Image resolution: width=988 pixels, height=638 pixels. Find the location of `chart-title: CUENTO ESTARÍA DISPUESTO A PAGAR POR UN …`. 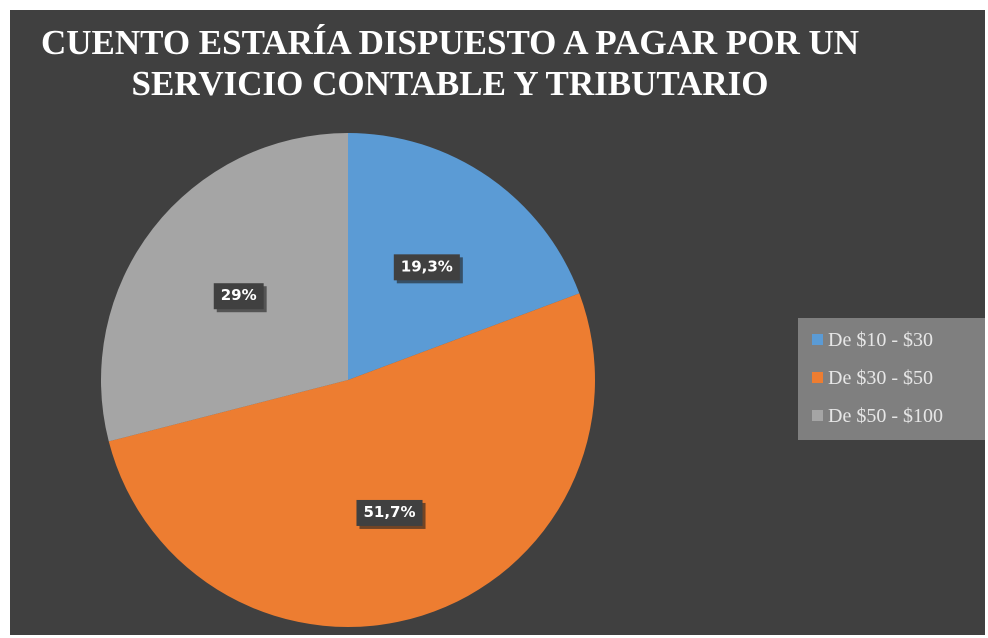

chart-title: CUENTO ESTARÍA DISPUESTO A PAGAR POR UN … is located at coordinates (450, 63).